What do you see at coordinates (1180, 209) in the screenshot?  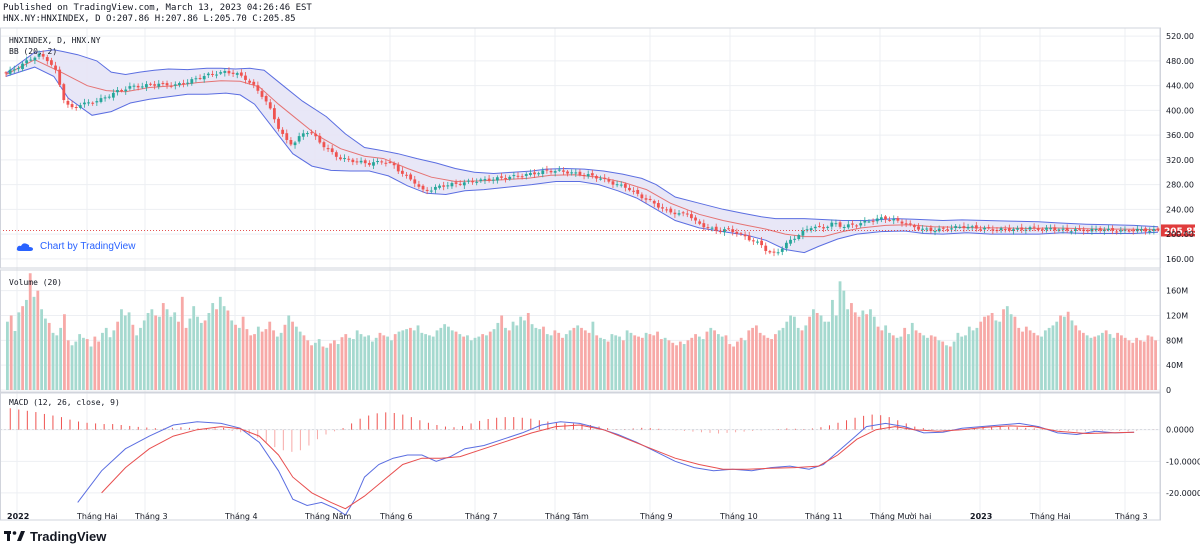 I see `price-tick-label: 240.00` at bounding box center [1180, 209].